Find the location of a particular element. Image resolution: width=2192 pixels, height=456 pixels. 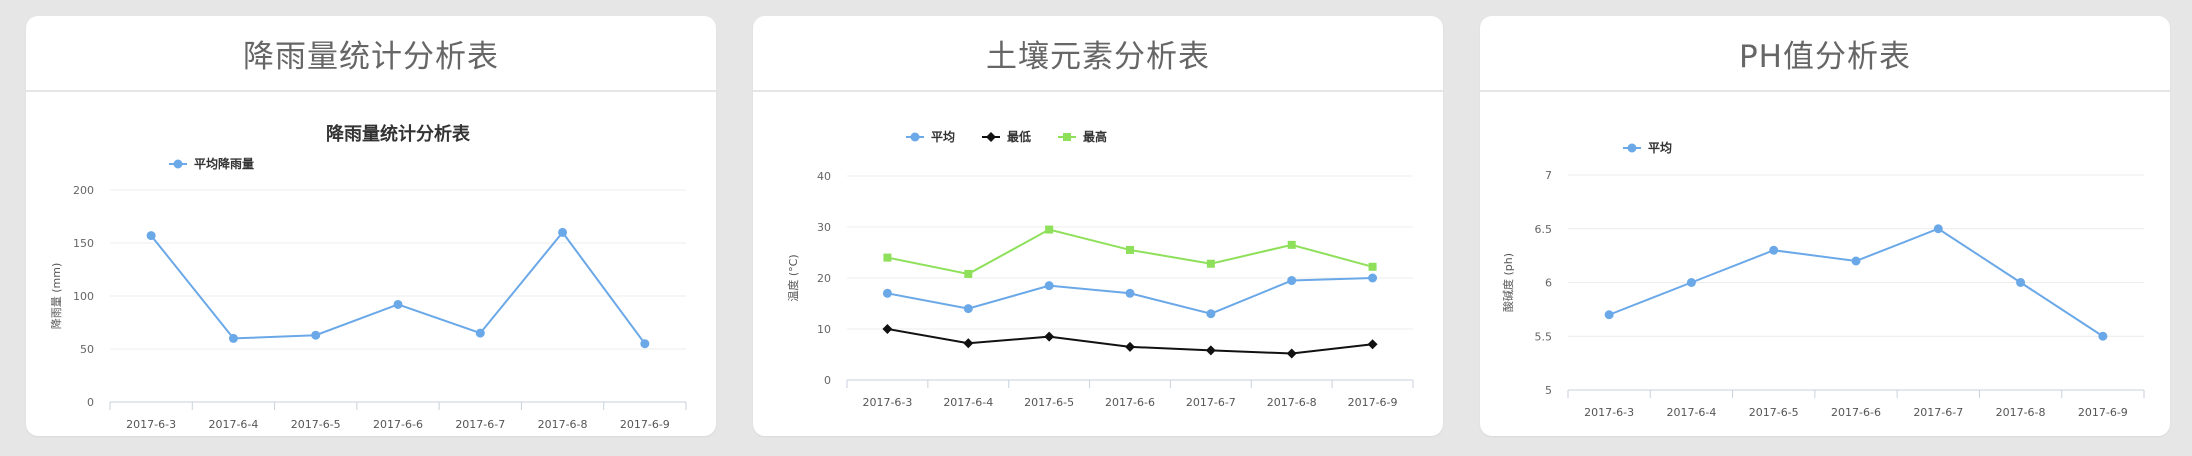

y-tick-label: 150 is located at coordinates (83, 243).